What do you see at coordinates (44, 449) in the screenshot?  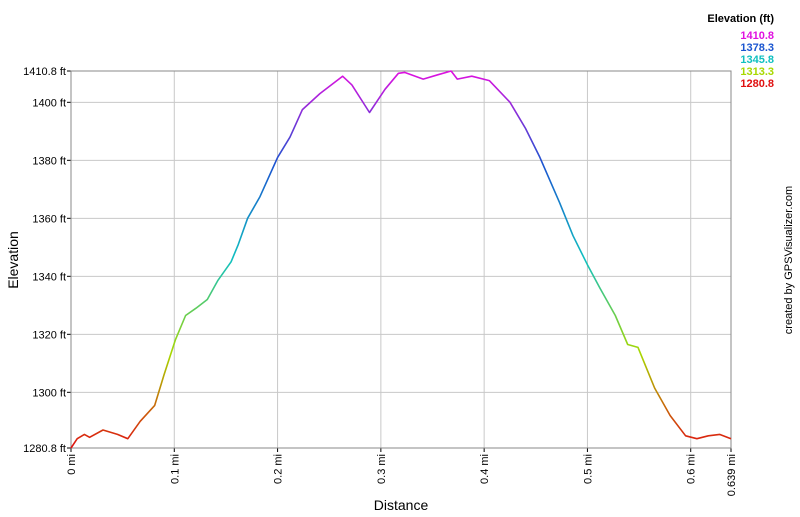 I see `y-tick-label: 1280.8 ft` at bounding box center [44, 449].